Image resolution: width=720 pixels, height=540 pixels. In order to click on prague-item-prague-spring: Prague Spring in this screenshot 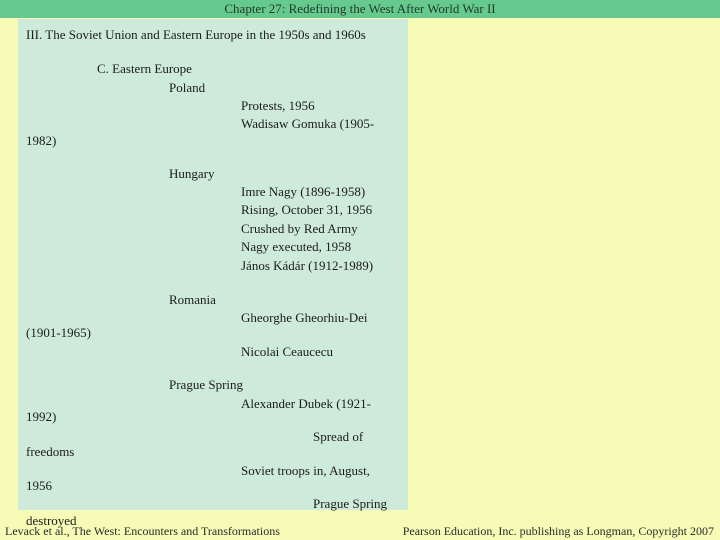, I will do `click(350, 503)`.